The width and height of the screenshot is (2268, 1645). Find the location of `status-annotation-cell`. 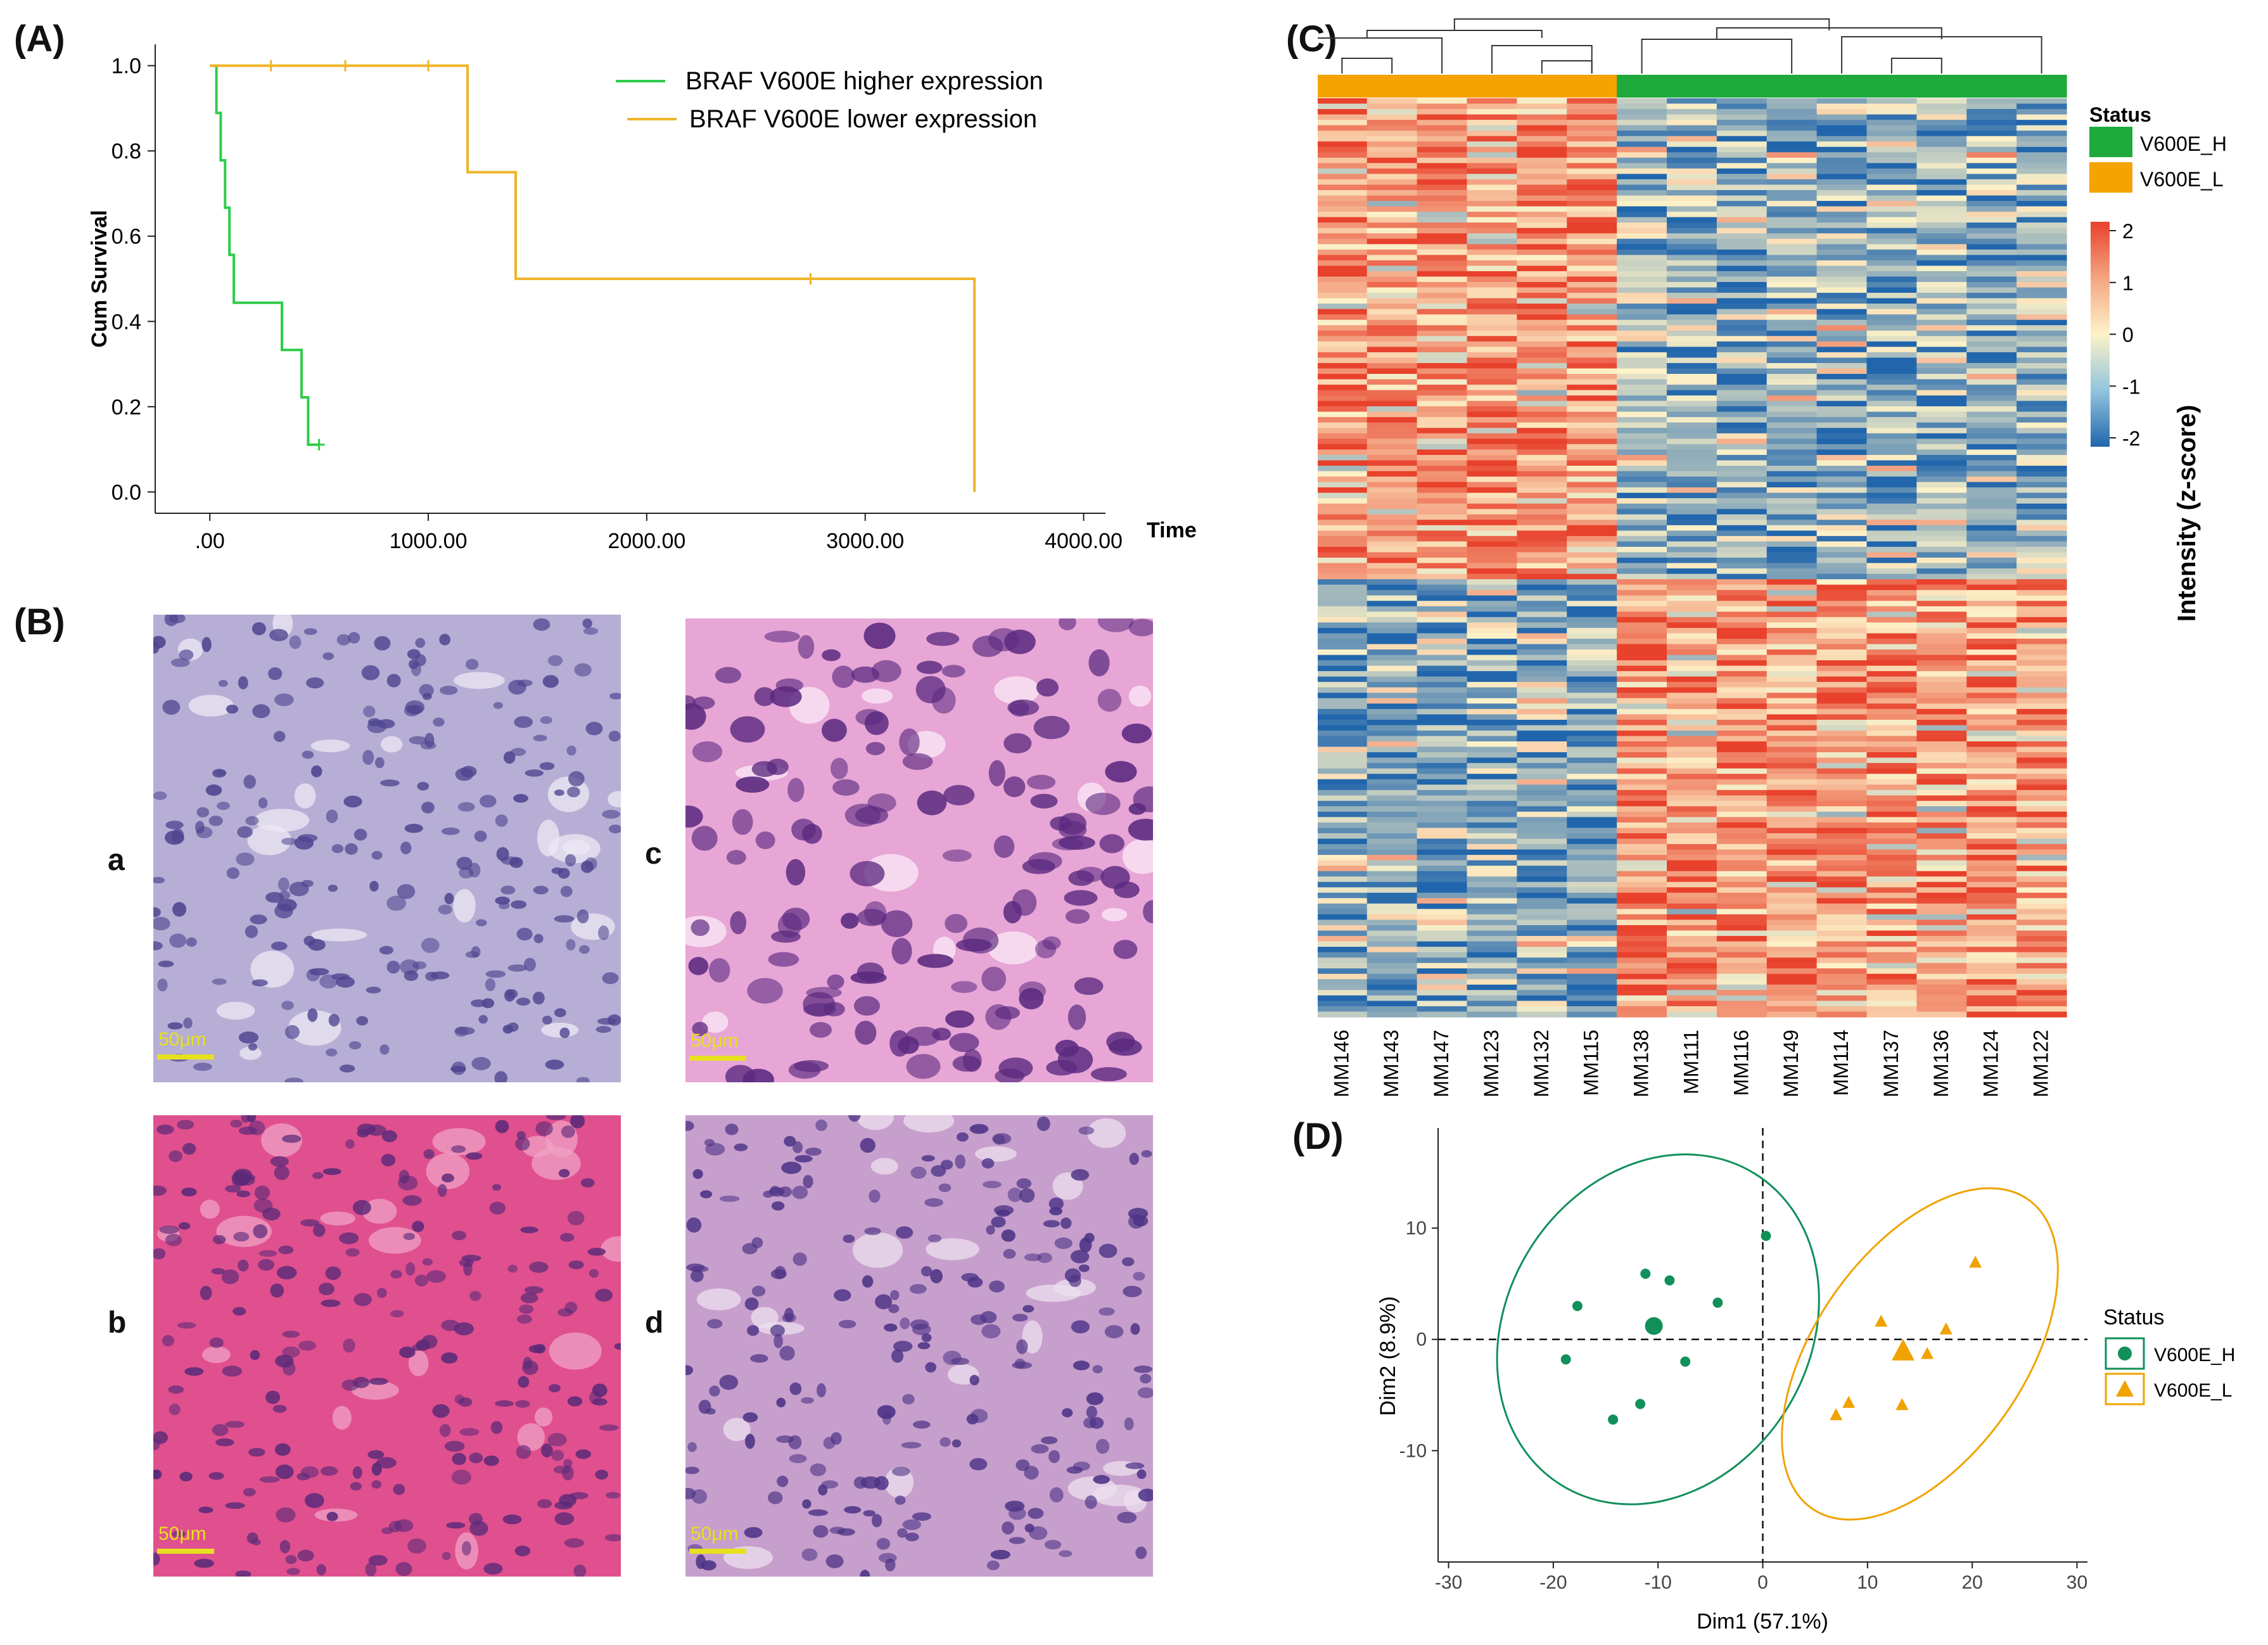

status-annotation-cell is located at coordinates (1492, 86).